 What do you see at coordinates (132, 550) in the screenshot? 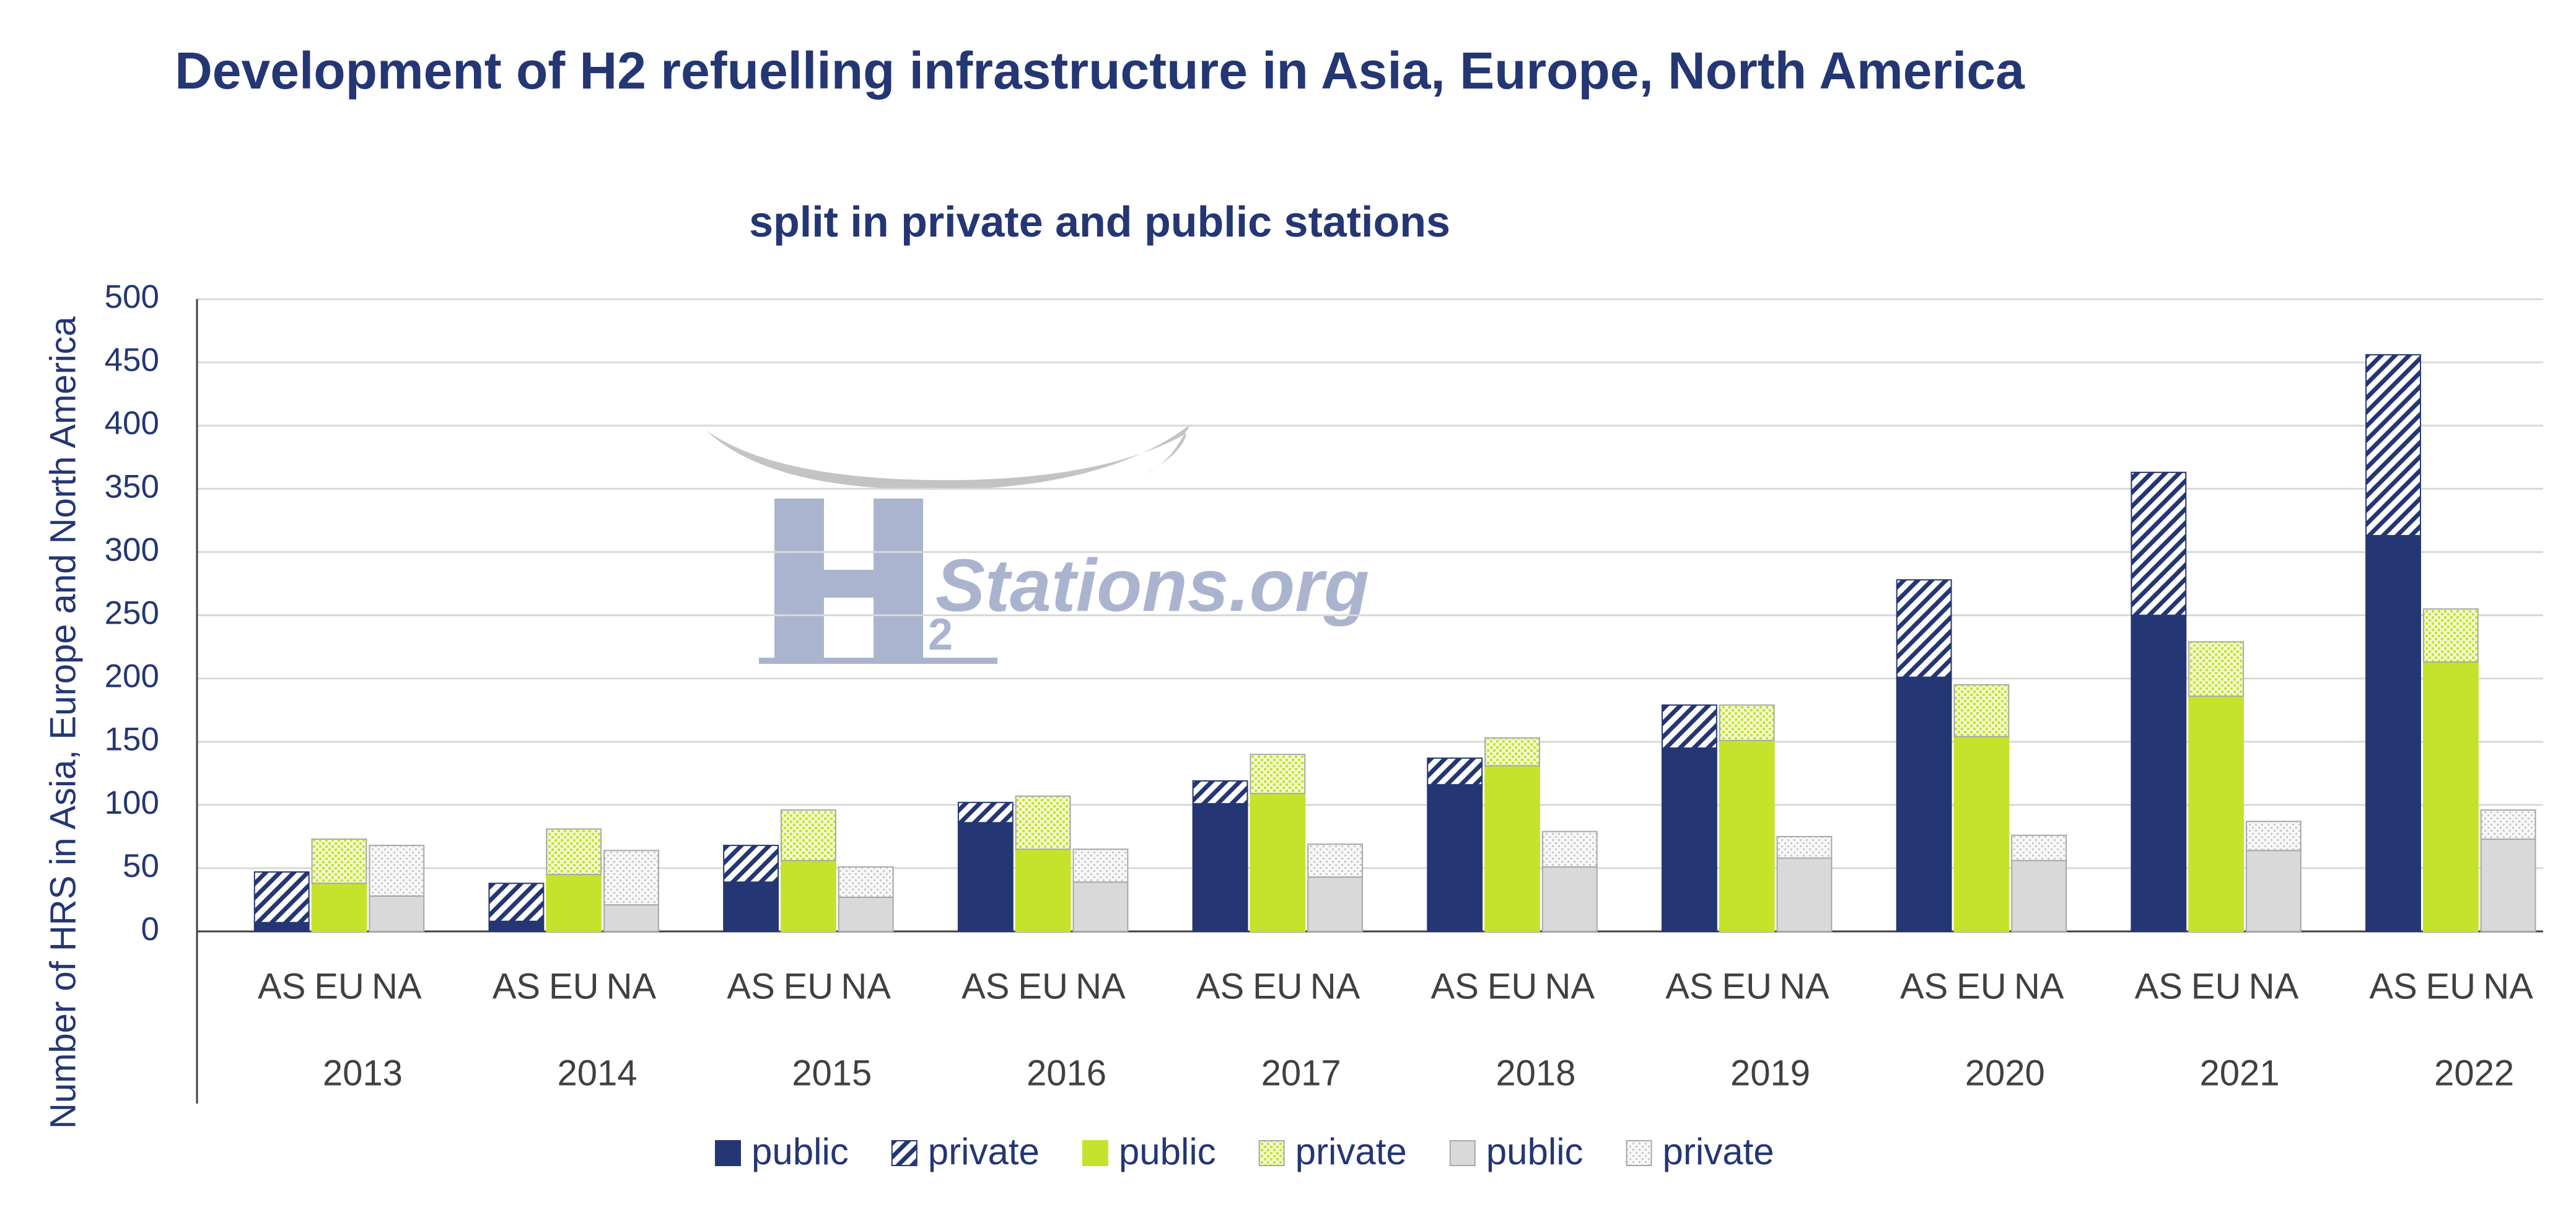
I see `y-tick-label: 300` at bounding box center [132, 550].